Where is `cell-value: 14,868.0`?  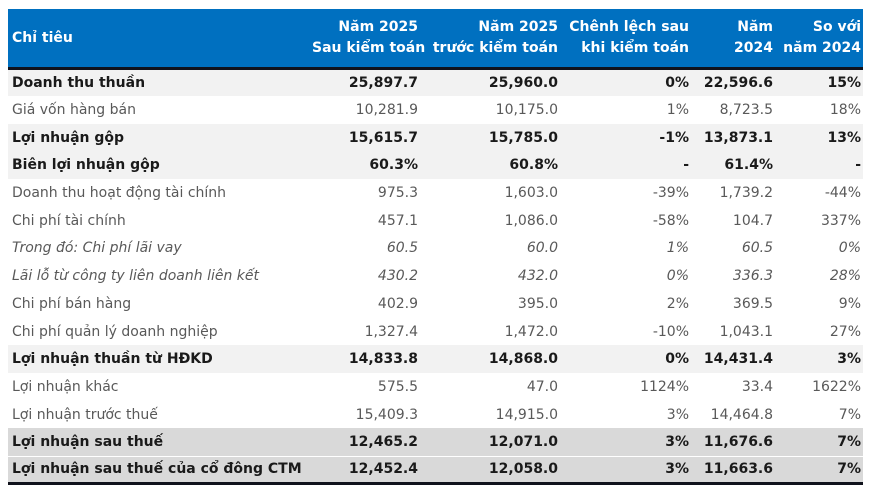
cell-value: 14,868.0 is located at coordinates (523, 359).